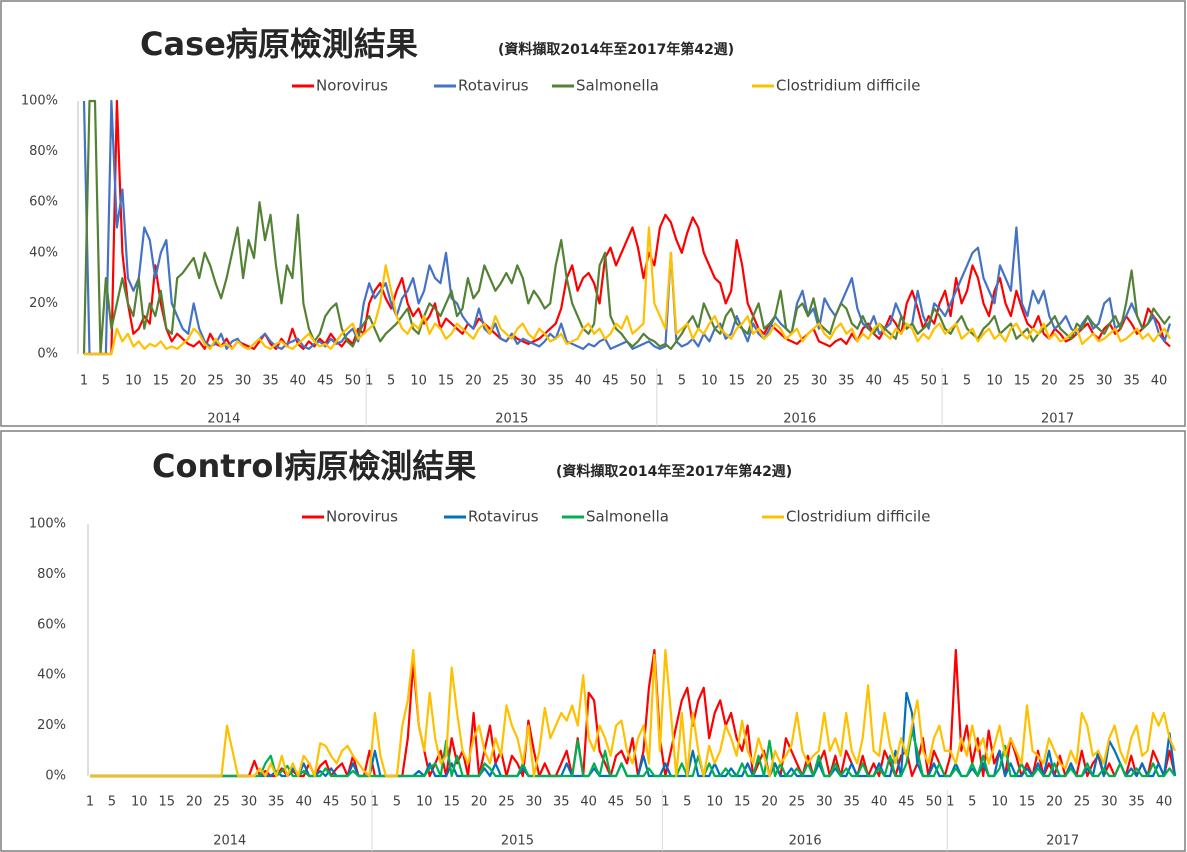  Describe the element at coordinates (279, 44) in the screenshot. I see `chart-title: Case病原檢測結果` at that location.